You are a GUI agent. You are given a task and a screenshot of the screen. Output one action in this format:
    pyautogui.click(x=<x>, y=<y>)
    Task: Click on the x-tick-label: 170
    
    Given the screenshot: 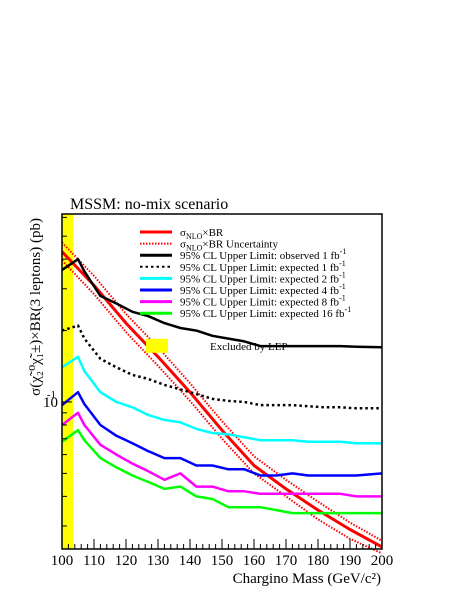 What is the action you would take?
    pyautogui.click(x=286, y=561)
    